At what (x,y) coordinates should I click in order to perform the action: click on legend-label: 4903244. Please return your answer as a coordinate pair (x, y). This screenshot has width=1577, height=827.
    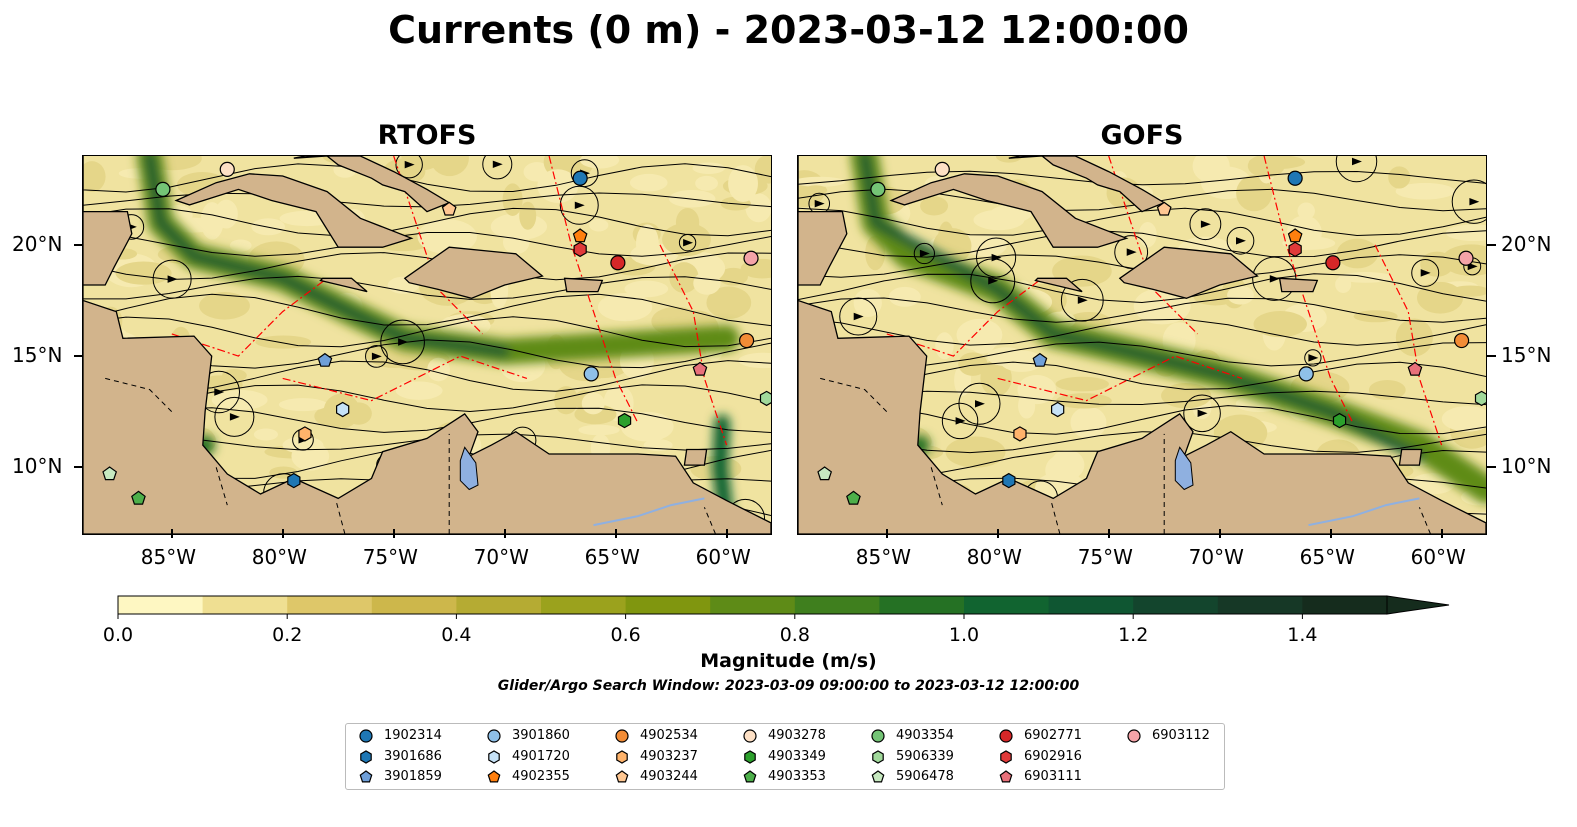
    Looking at the image, I should click on (669, 776).